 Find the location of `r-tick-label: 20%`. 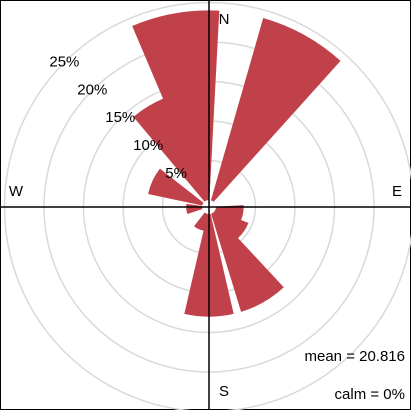

r-tick-label: 20% is located at coordinates (92, 89).